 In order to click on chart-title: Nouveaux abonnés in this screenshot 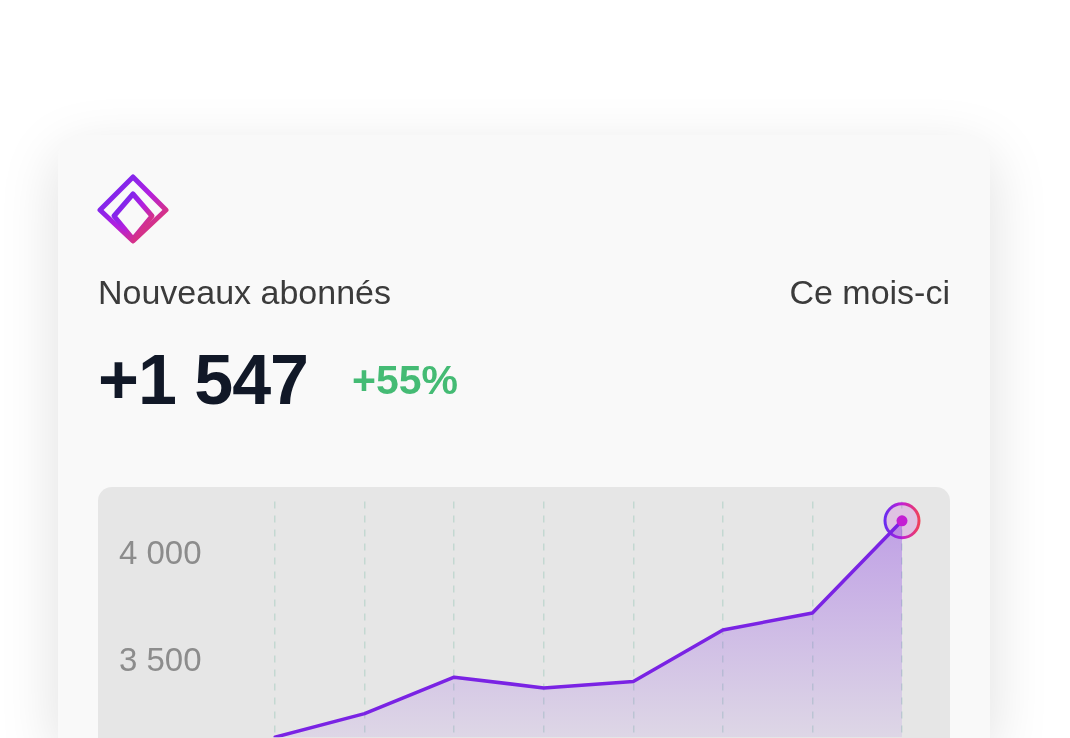, I will do `click(245, 292)`.